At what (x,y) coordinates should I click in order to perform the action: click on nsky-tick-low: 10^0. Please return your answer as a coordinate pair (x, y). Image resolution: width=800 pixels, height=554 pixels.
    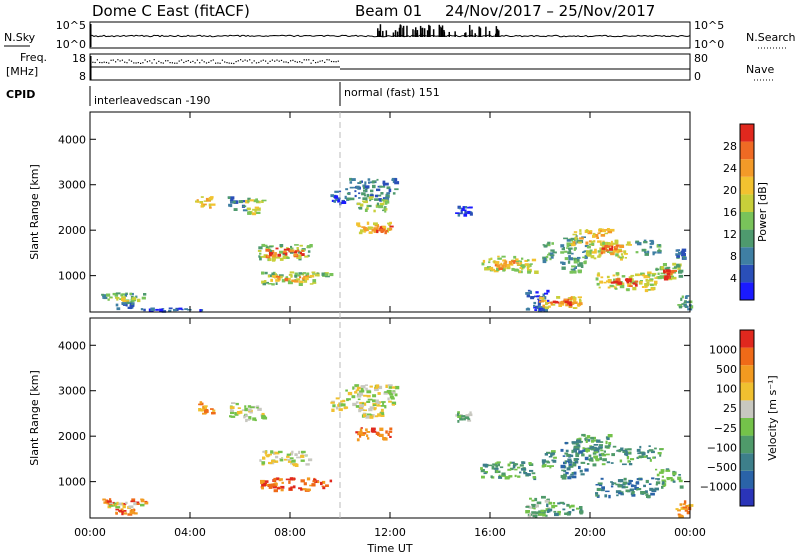
    Looking at the image, I should click on (71, 44).